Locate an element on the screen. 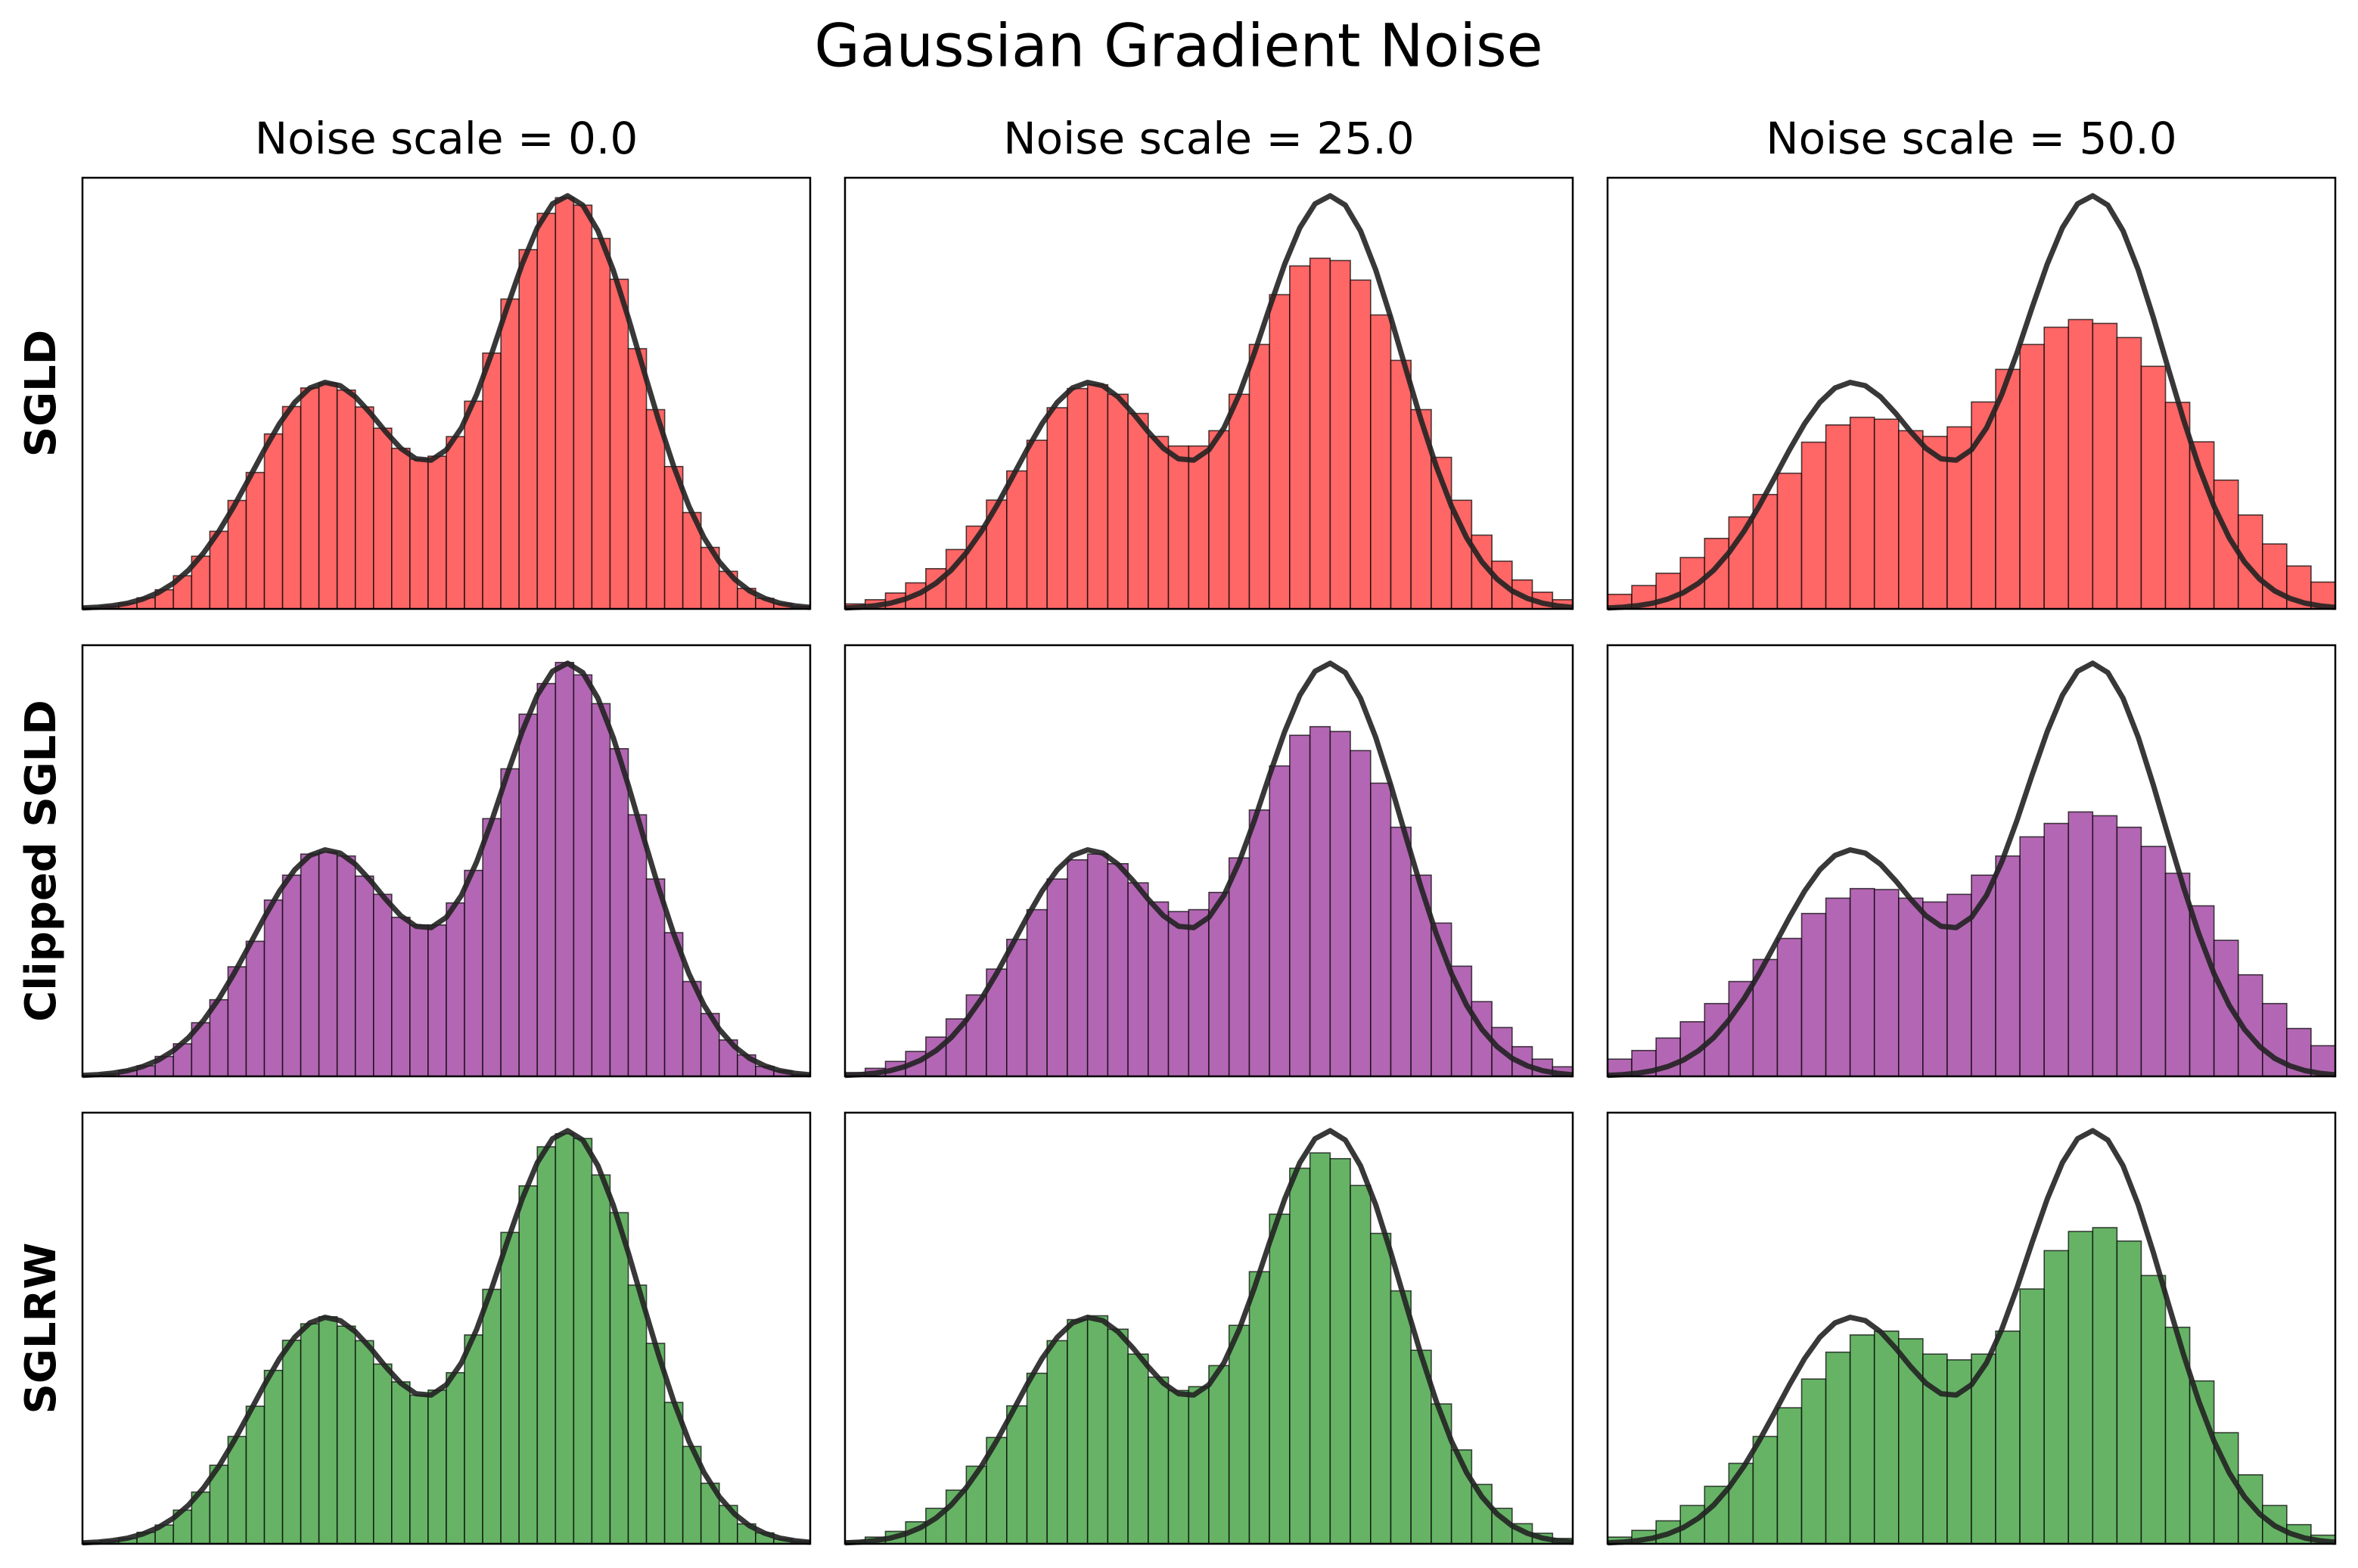 Image resolution: width=2358 pixels, height=1568 pixels. column-title: Noise scale = 25.0 is located at coordinates (1208, 138).